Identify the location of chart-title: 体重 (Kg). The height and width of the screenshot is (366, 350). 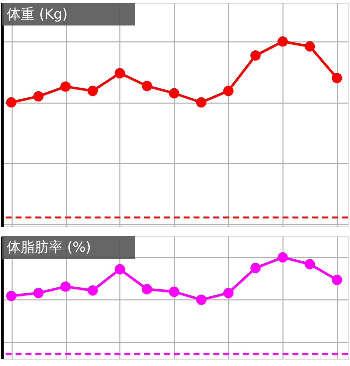
(37, 14).